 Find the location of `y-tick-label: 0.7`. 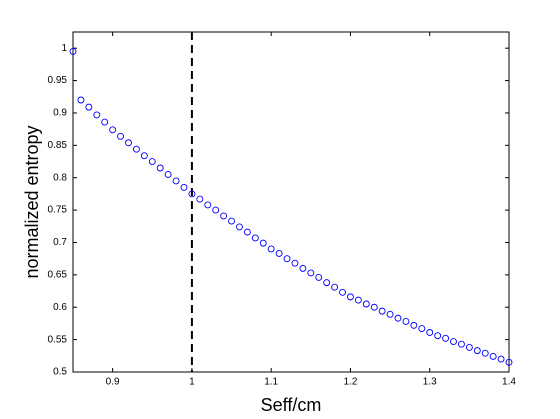

y-tick-label: 0.7 is located at coordinates (60, 242).